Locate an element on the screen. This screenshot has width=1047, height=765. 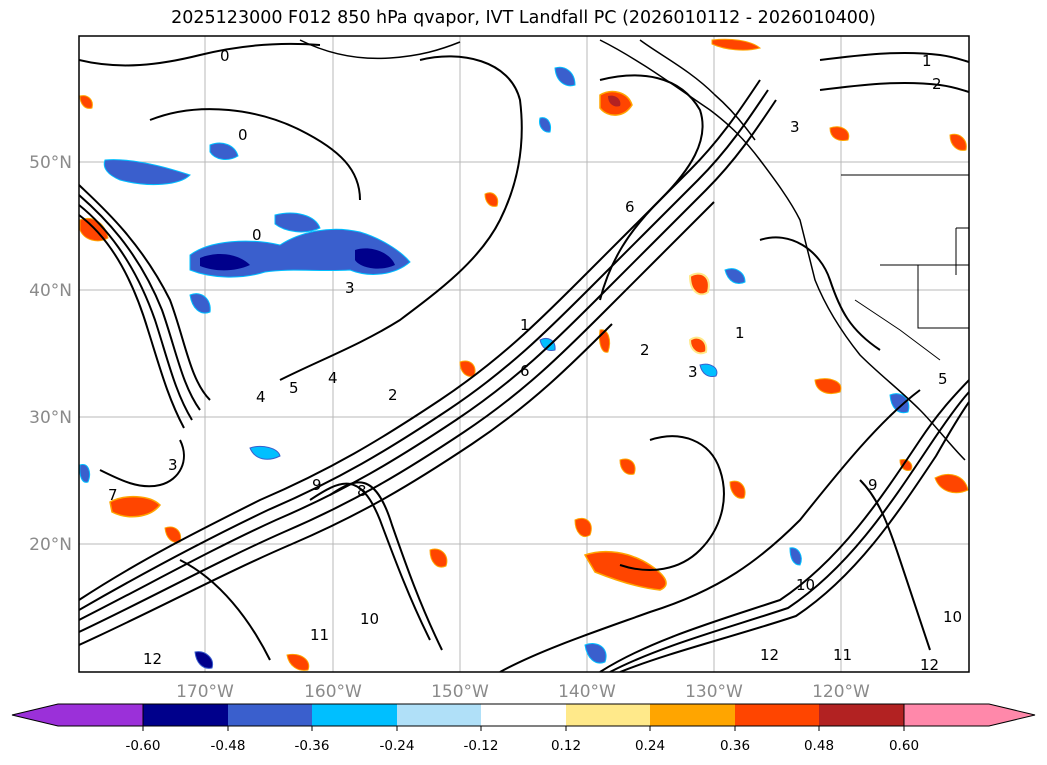
colorbar-tick-label: 0.24 is located at coordinates (650, 746).